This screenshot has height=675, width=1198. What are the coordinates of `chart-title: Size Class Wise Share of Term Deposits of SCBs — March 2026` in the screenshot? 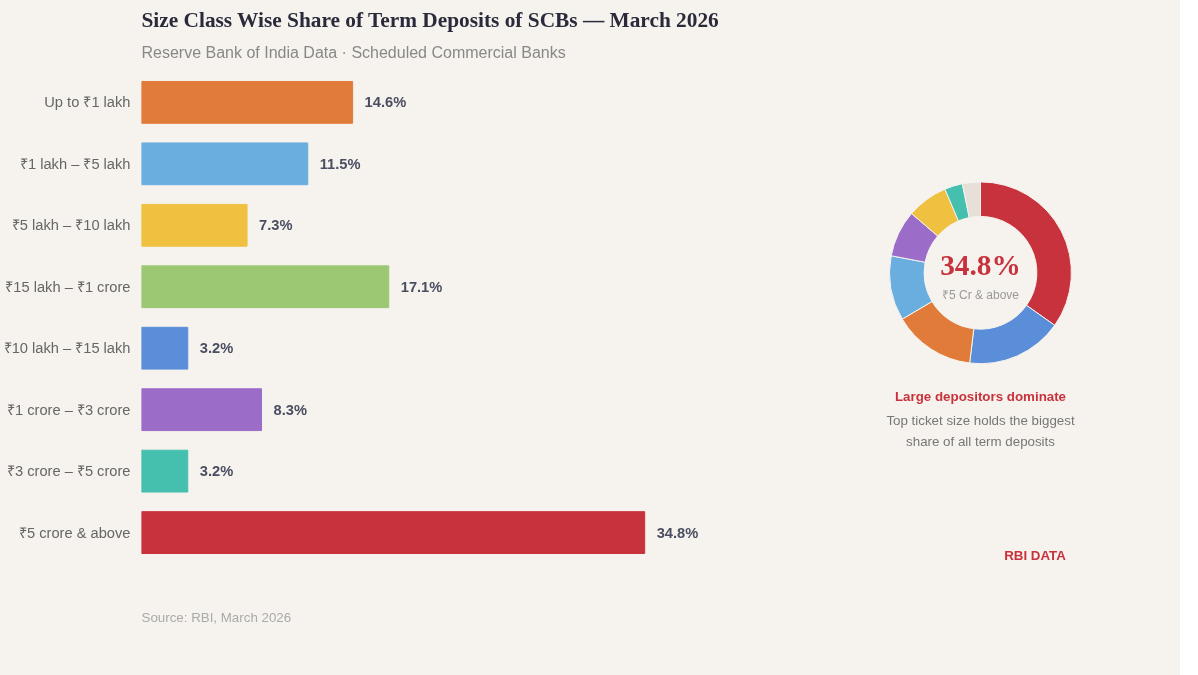 It's located at (430, 19).